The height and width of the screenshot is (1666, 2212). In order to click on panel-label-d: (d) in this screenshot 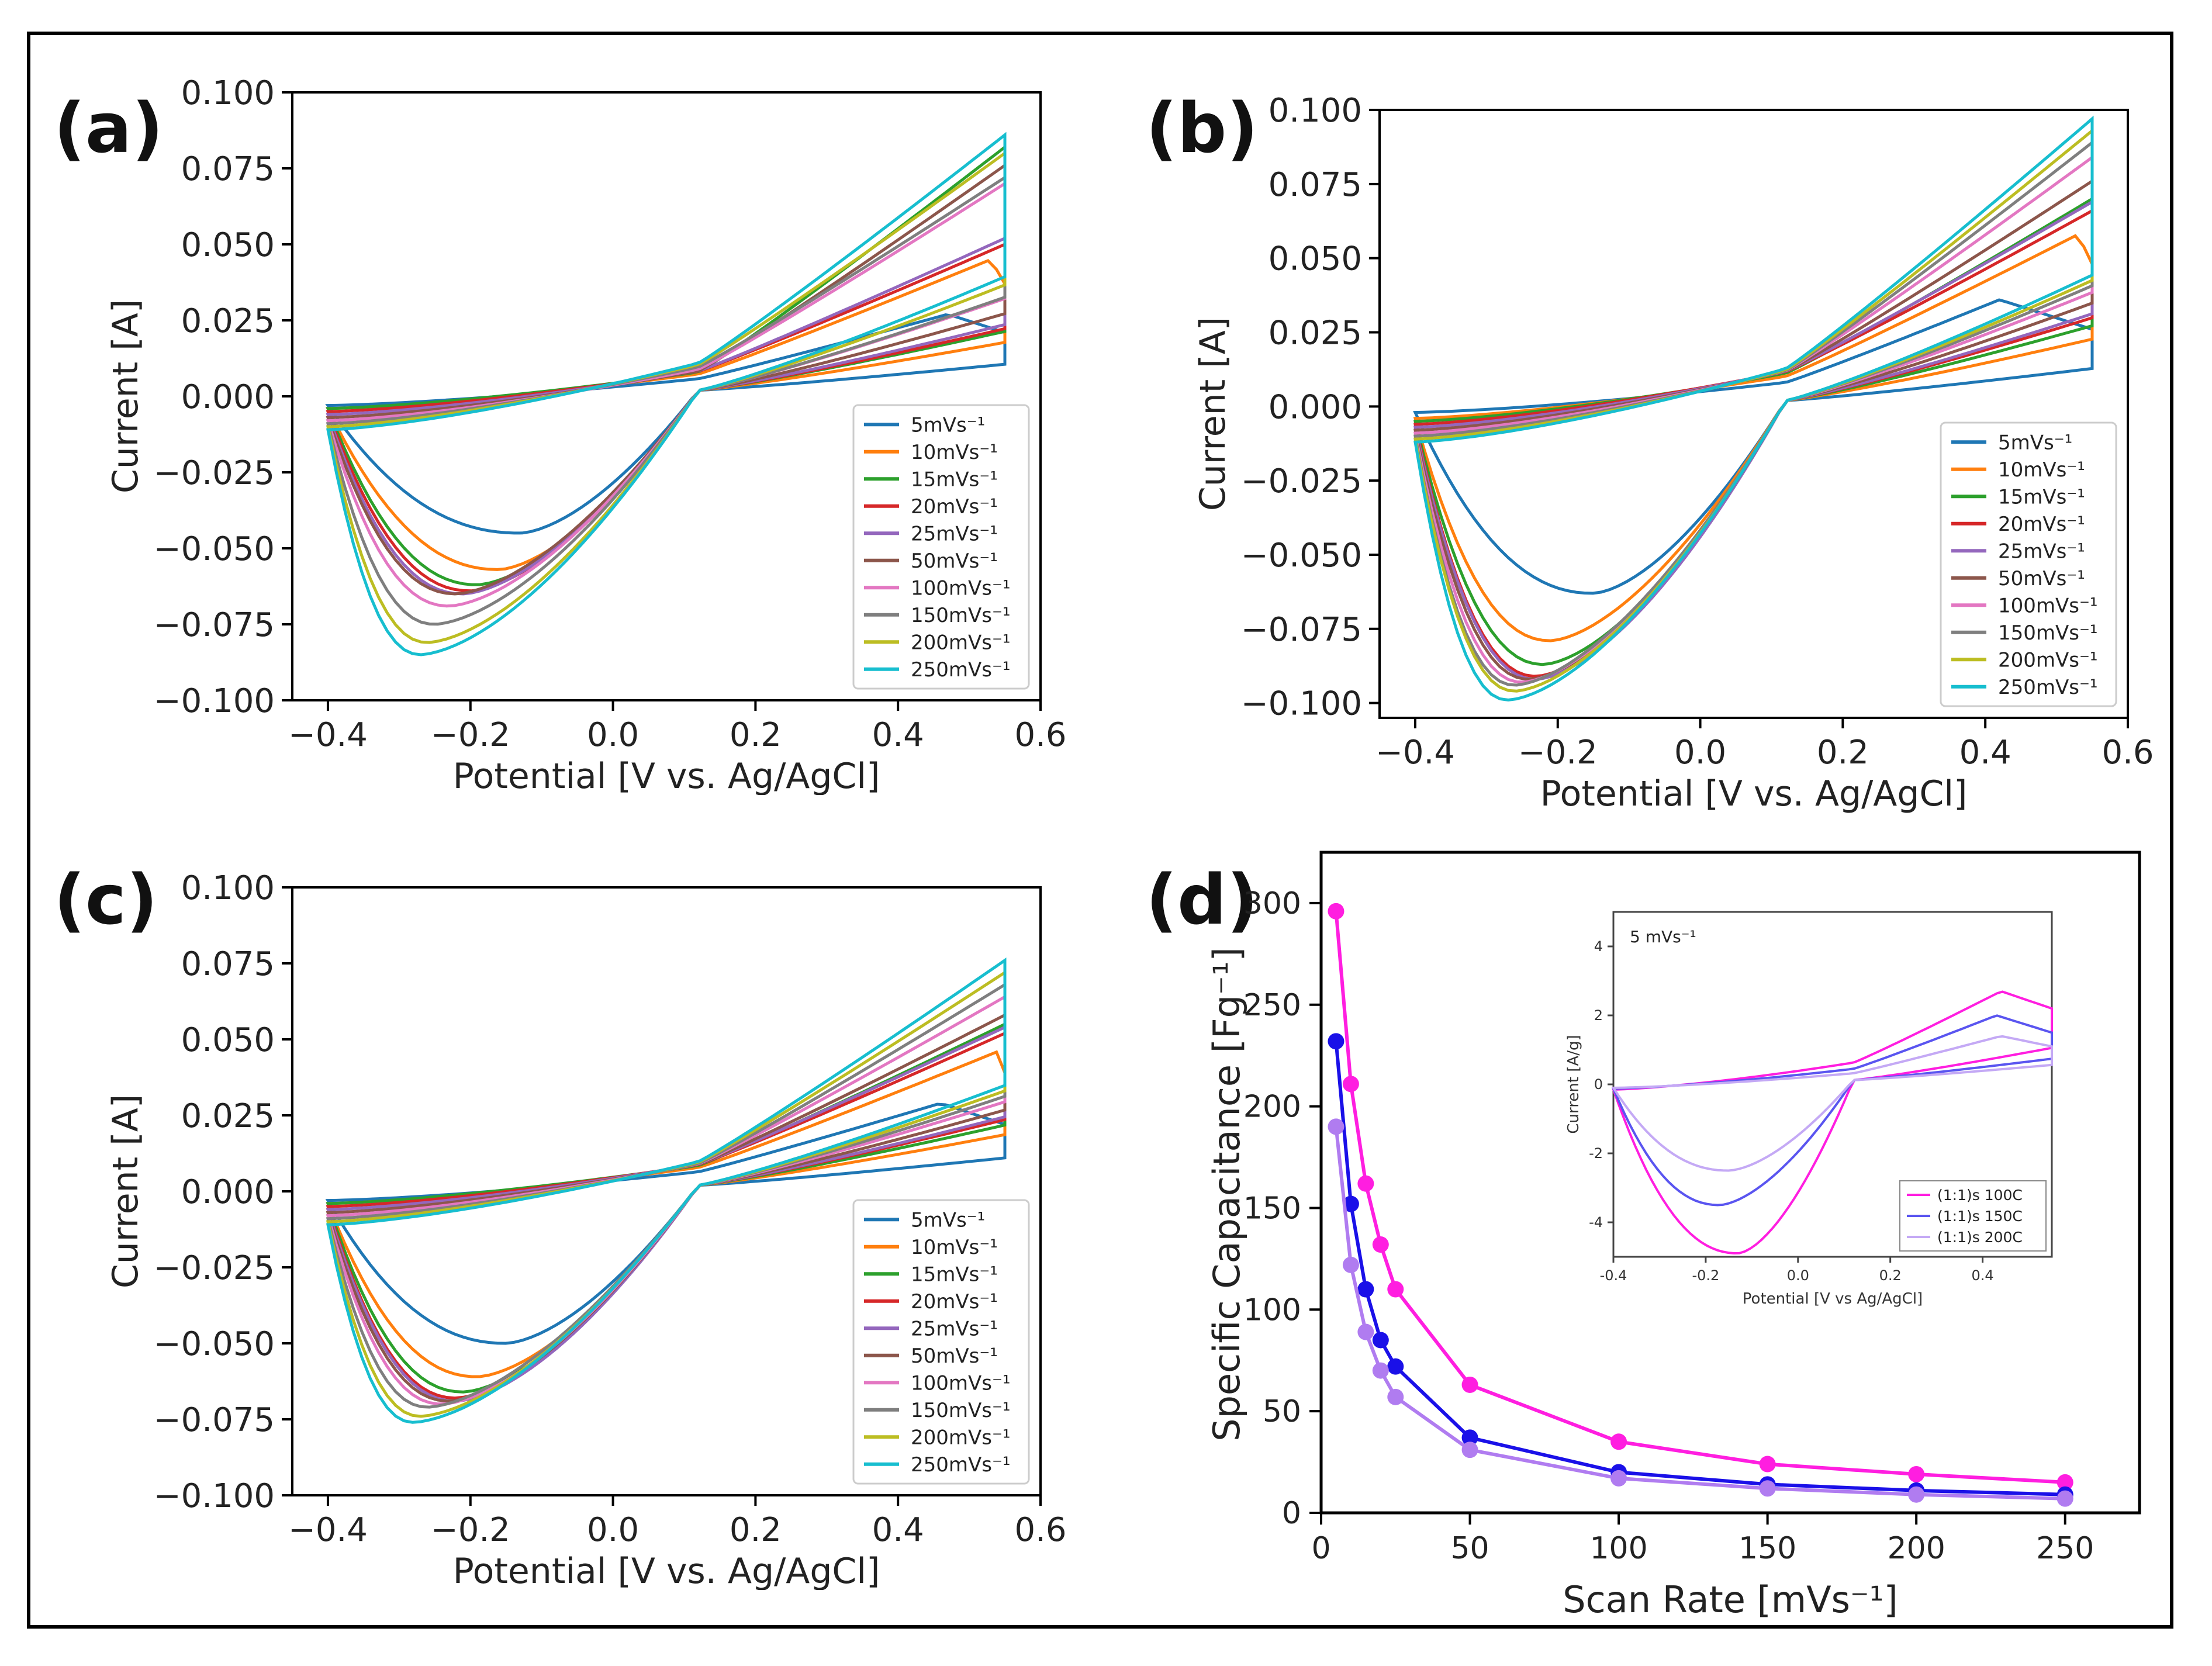, I will do `click(1202, 900)`.